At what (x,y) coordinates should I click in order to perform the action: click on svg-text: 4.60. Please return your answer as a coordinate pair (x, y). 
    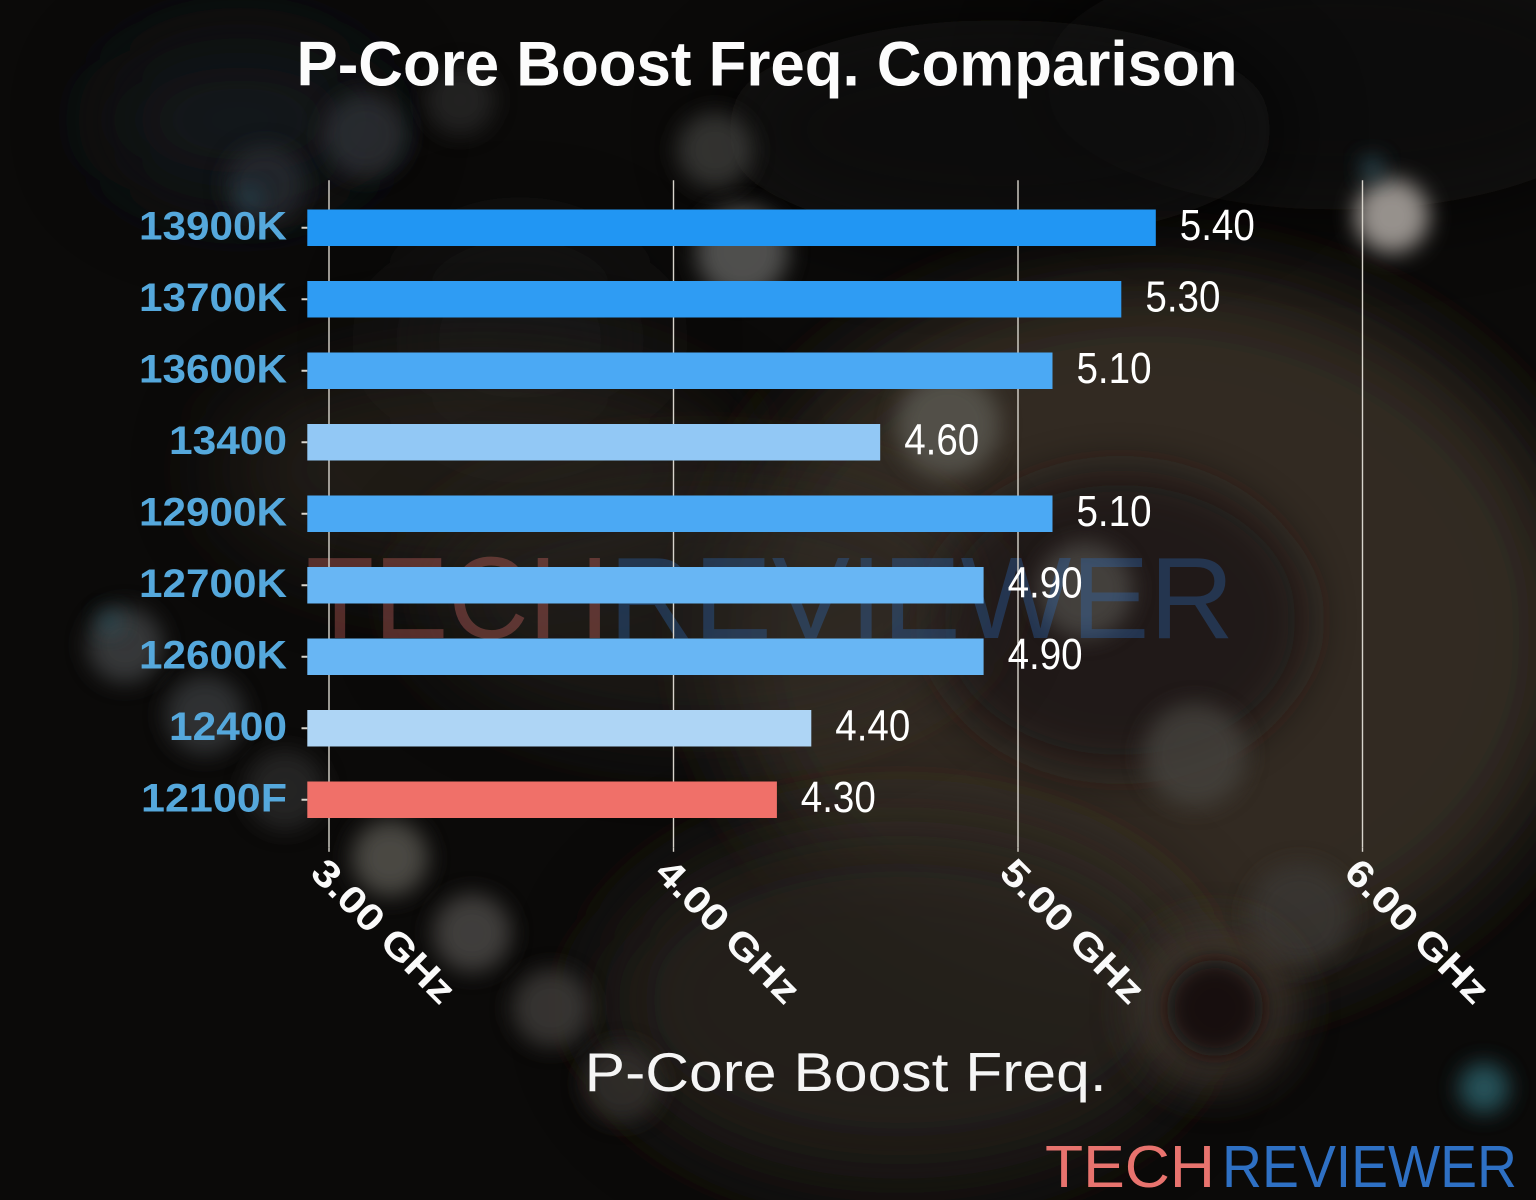
    Looking at the image, I should click on (941, 439).